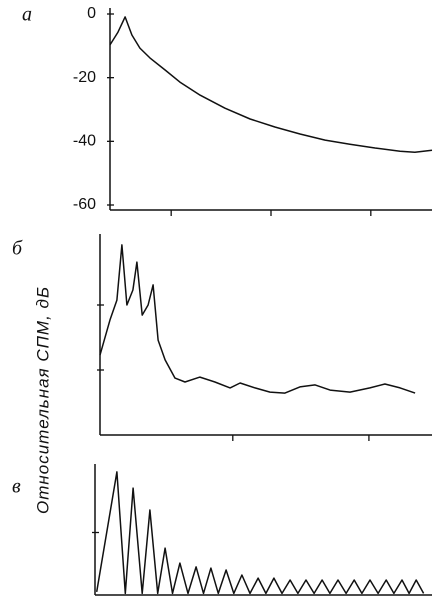  I want to click on y-tick-label: 0, so click(91, 13).